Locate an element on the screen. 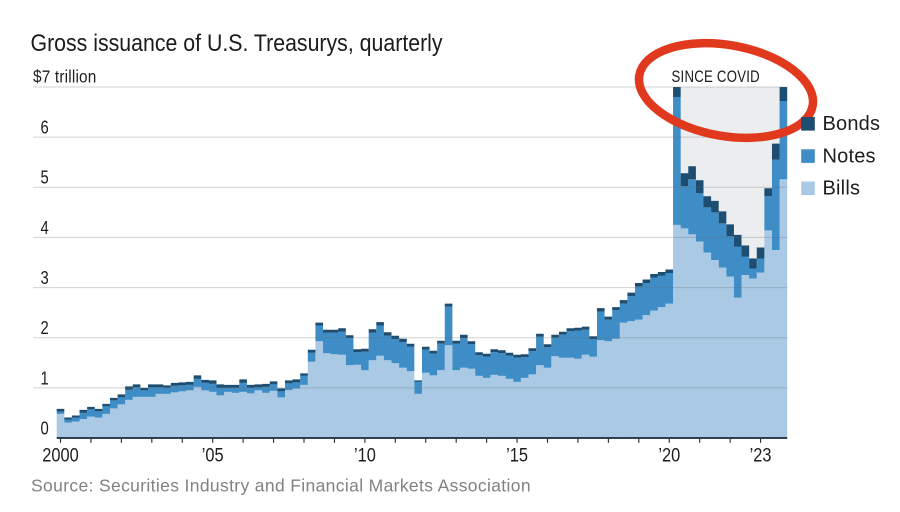  svg-text: ’23 is located at coordinates (761, 455).